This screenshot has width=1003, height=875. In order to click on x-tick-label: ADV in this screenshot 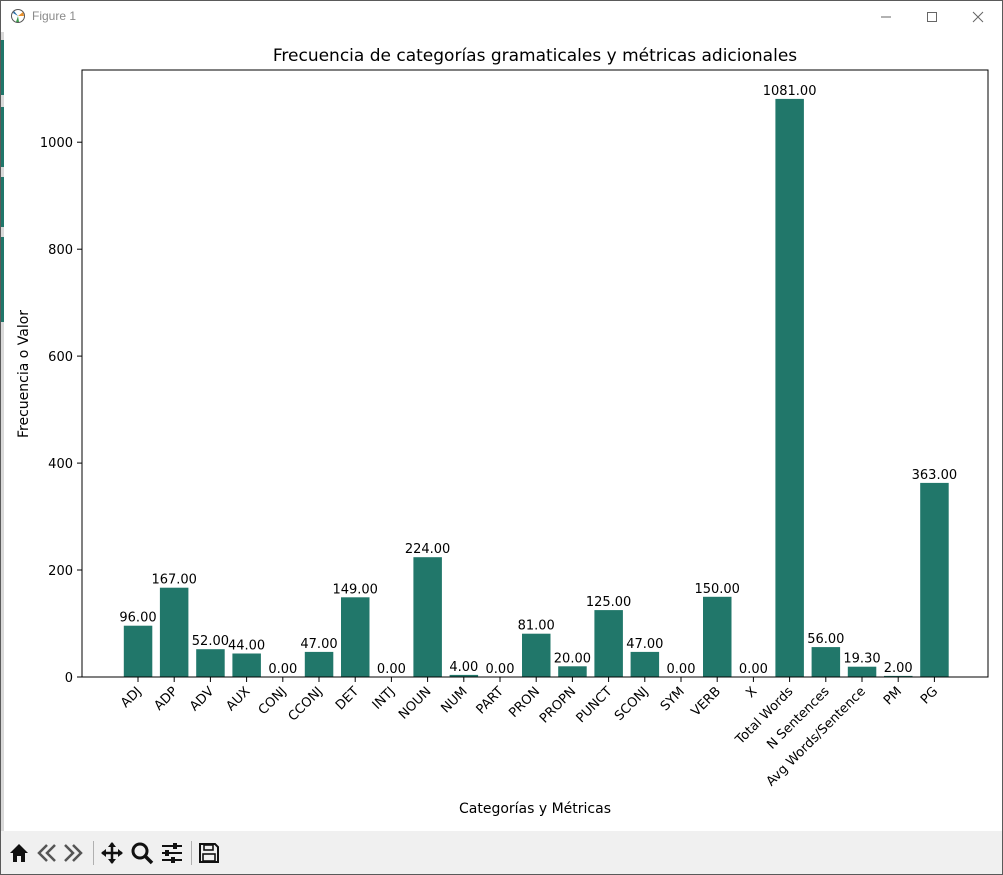, I will do `click(202, 699)`.